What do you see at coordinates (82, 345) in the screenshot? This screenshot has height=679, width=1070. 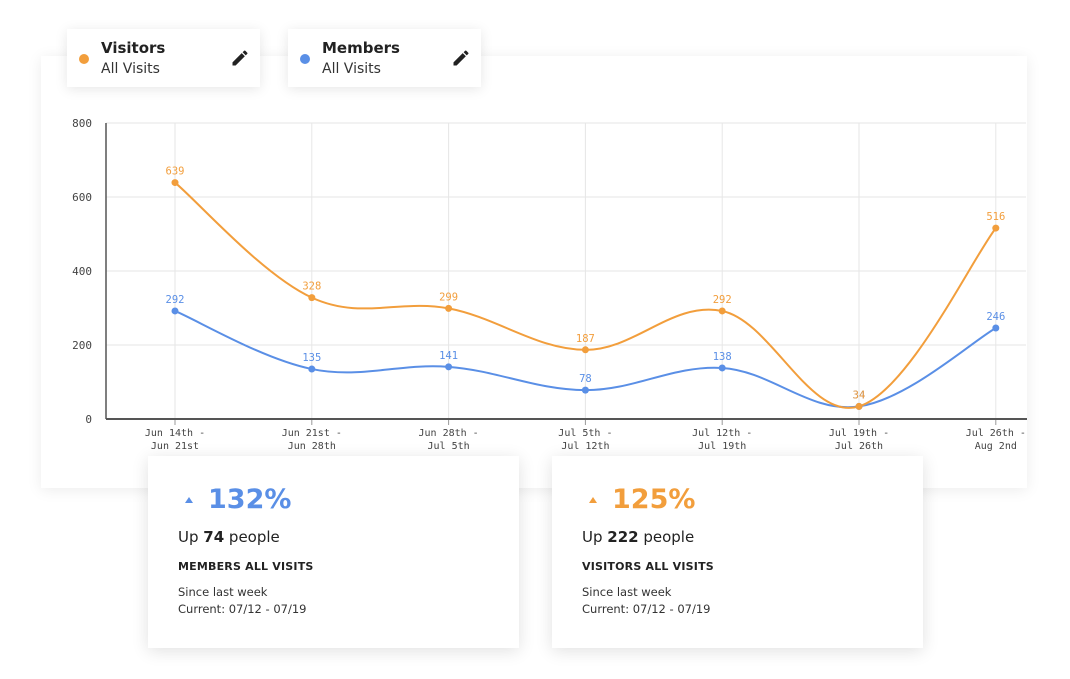 I see `y-tick-label: 200` at bounding box center [82, 345].